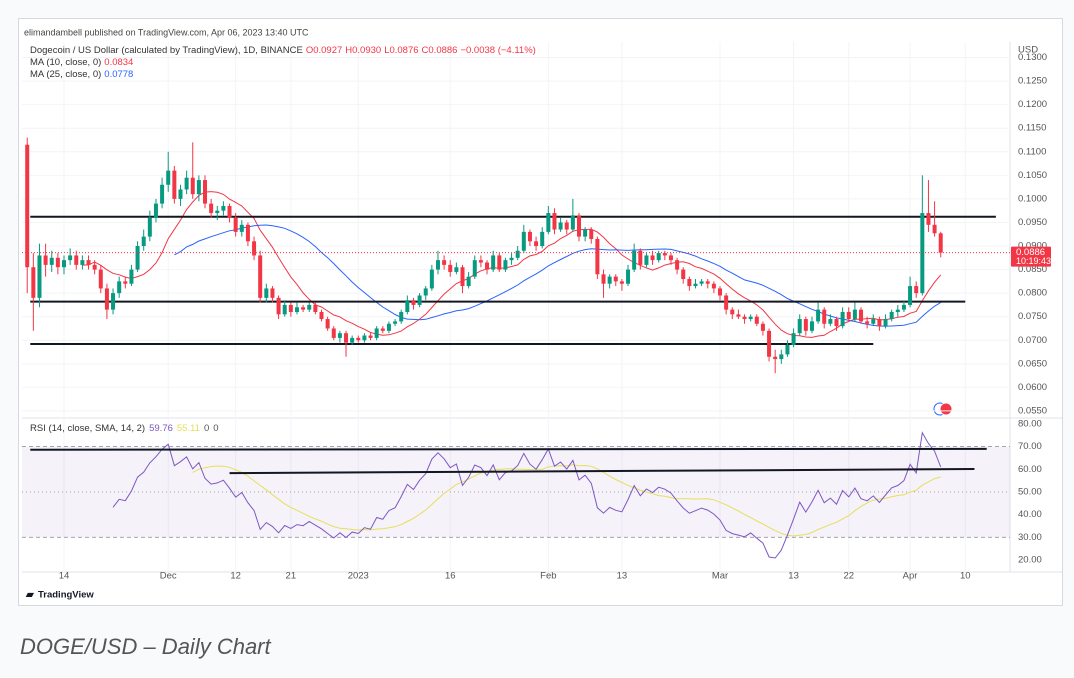 This screenshot has height=678, width=1074. I want to click on rsi-tick-label: 20.00, so click(1030, 559).